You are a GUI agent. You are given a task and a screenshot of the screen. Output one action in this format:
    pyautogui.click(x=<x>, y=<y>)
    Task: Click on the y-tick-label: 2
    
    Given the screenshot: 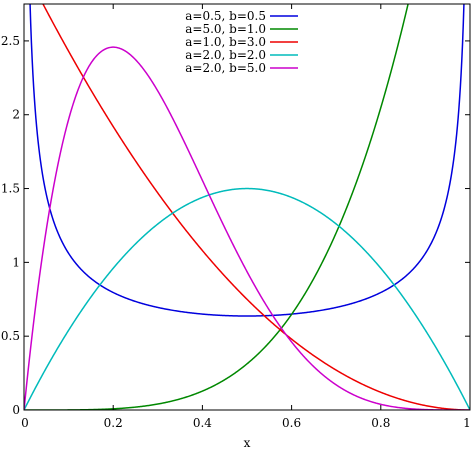 What is the action you would take?
    pyautogui.click(x=16, y=115)
    